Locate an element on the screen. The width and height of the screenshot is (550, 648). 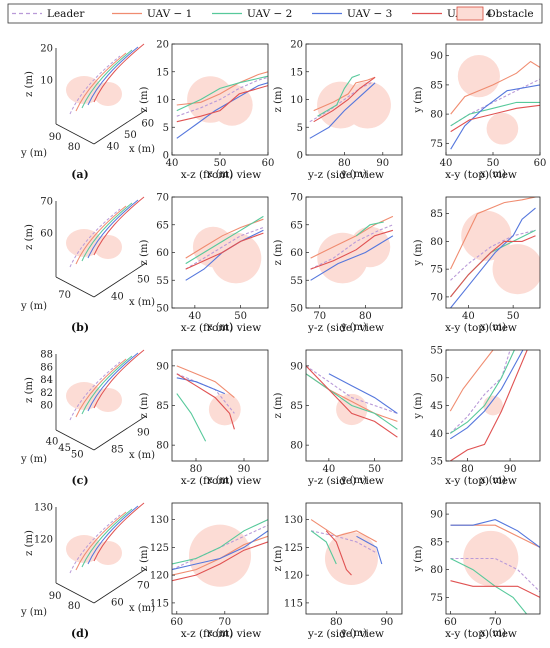
y-tick-label: 130 is located at coordinates (293, 520).